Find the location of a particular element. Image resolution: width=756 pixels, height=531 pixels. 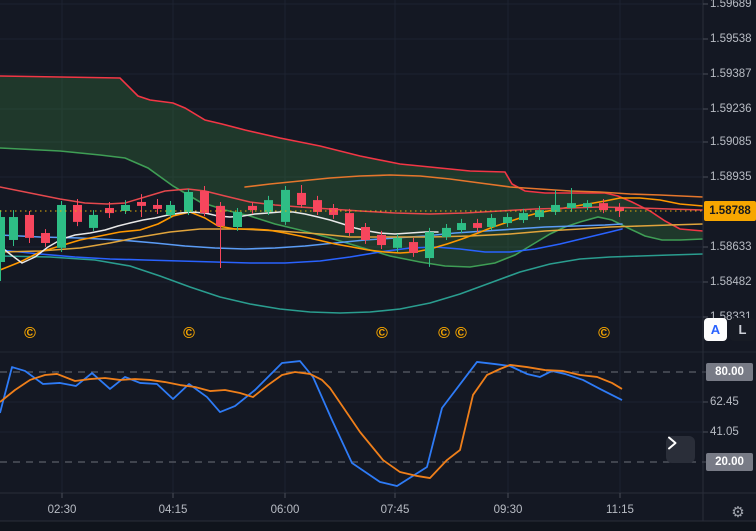

settings-gear-icon: ⚙ is located at coordinates (738, 512).